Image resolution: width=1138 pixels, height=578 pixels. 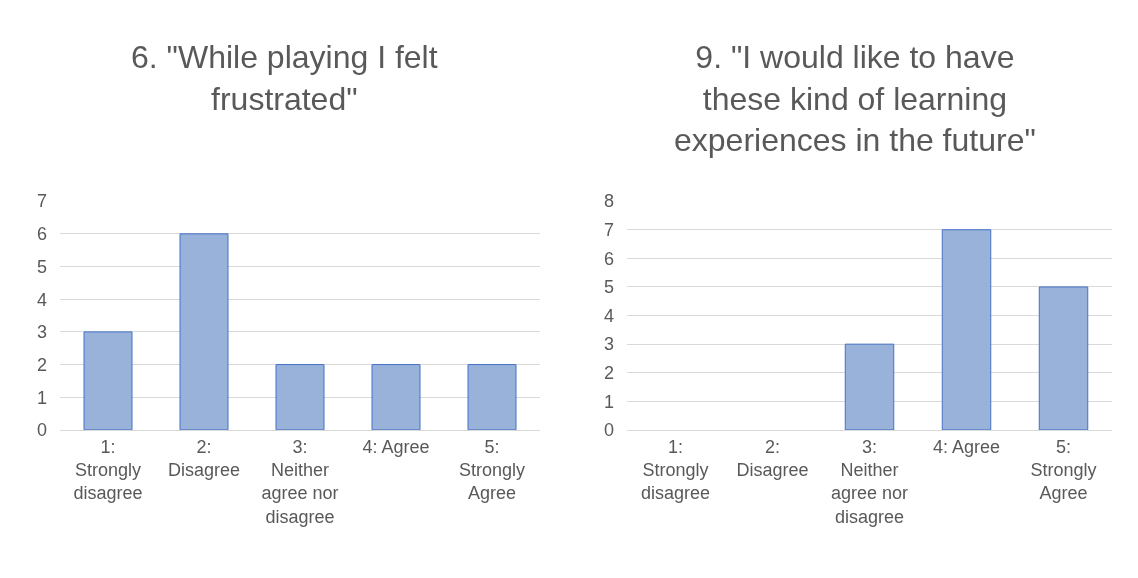 What do you see at coordinates (855, 99) in the screenshot?
I see `chart-title: 9. "I would like to have these kind of learning experiences in the future"` at bounding box center [855, 99].